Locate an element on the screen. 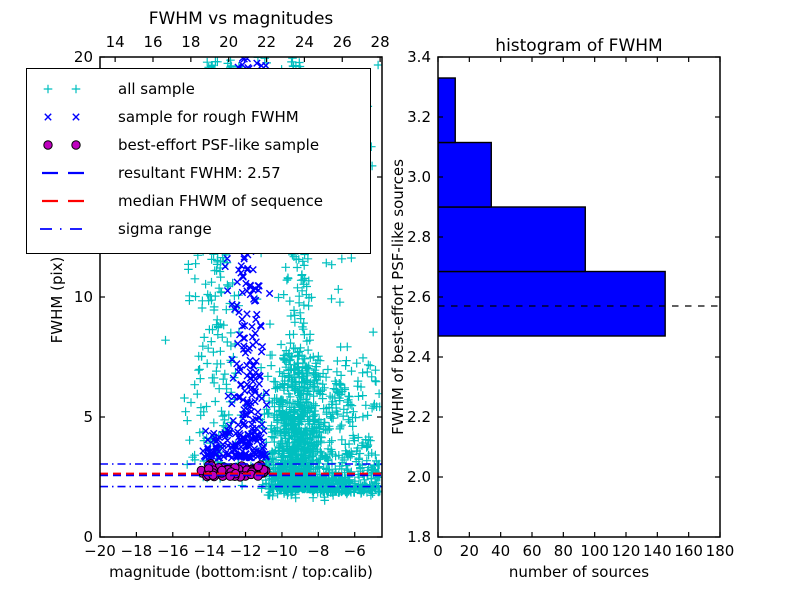 This screenshot has height=600, width=800. tick-label: 100 is located at coordinates (594, 551).